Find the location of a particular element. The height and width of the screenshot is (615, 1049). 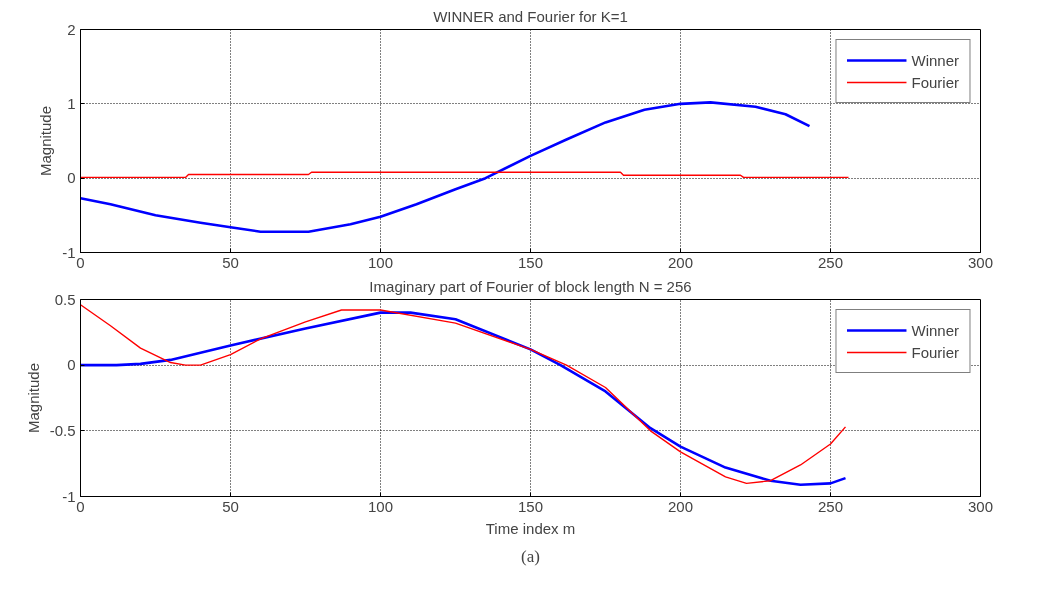

y-tick-label: -0.5 is located at coordinates (62, 430).